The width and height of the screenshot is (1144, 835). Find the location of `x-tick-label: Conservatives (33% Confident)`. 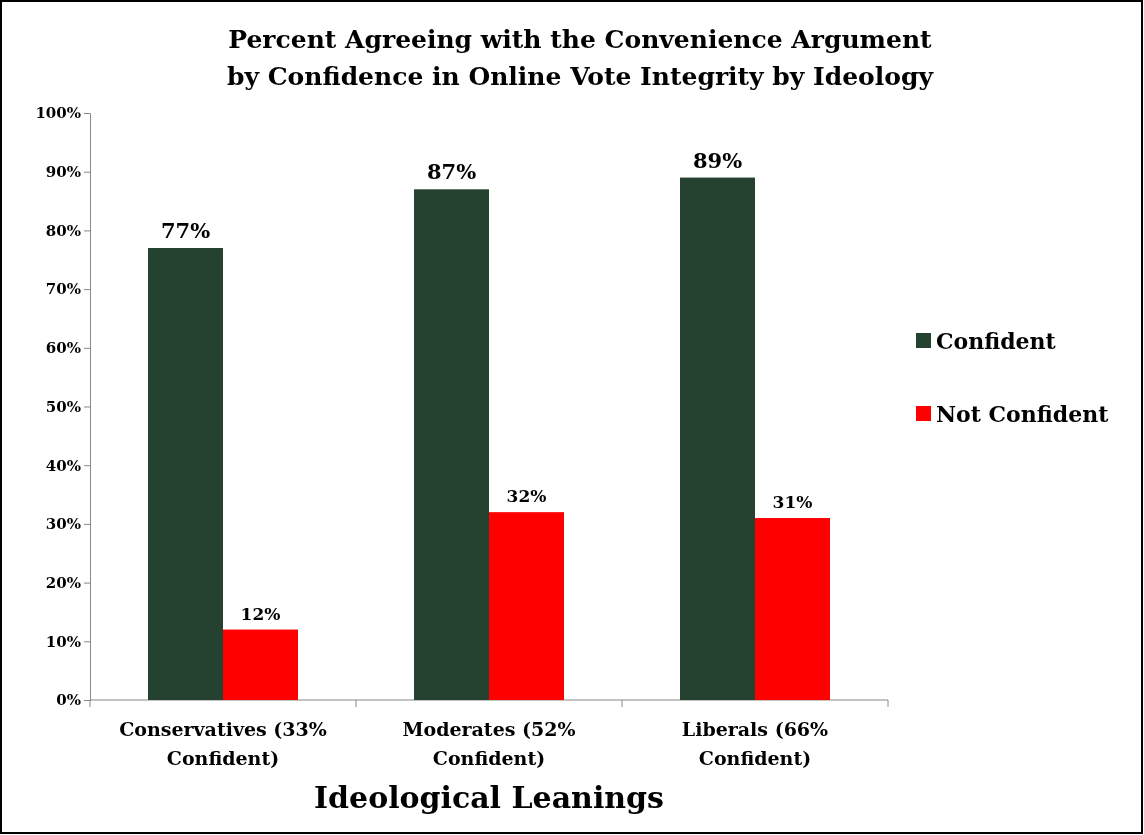

x-tick-label: Conservatives (33% Confident) is located at coordinates (223, 743).